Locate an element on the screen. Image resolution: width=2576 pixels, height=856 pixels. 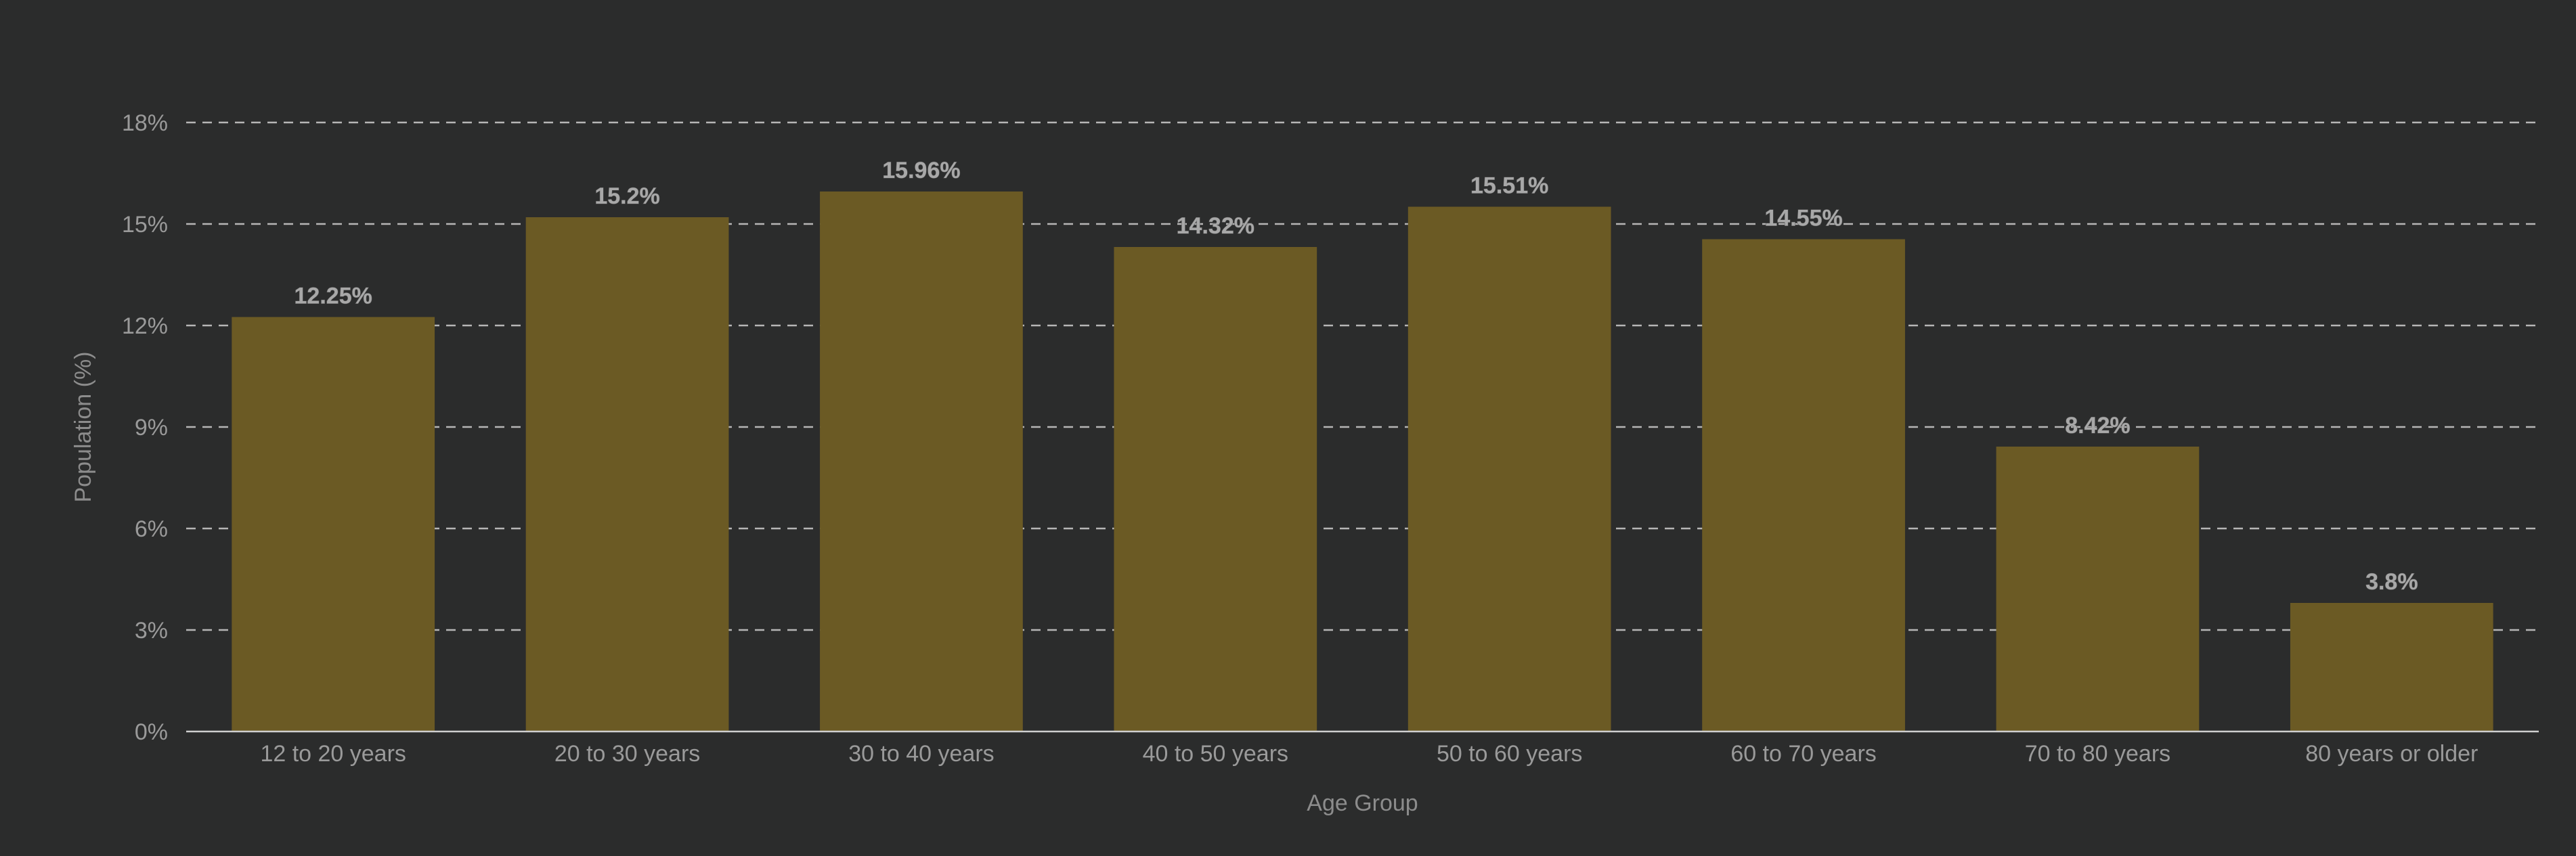
y-tick-label: 12% is located at coordinates (145, 326).